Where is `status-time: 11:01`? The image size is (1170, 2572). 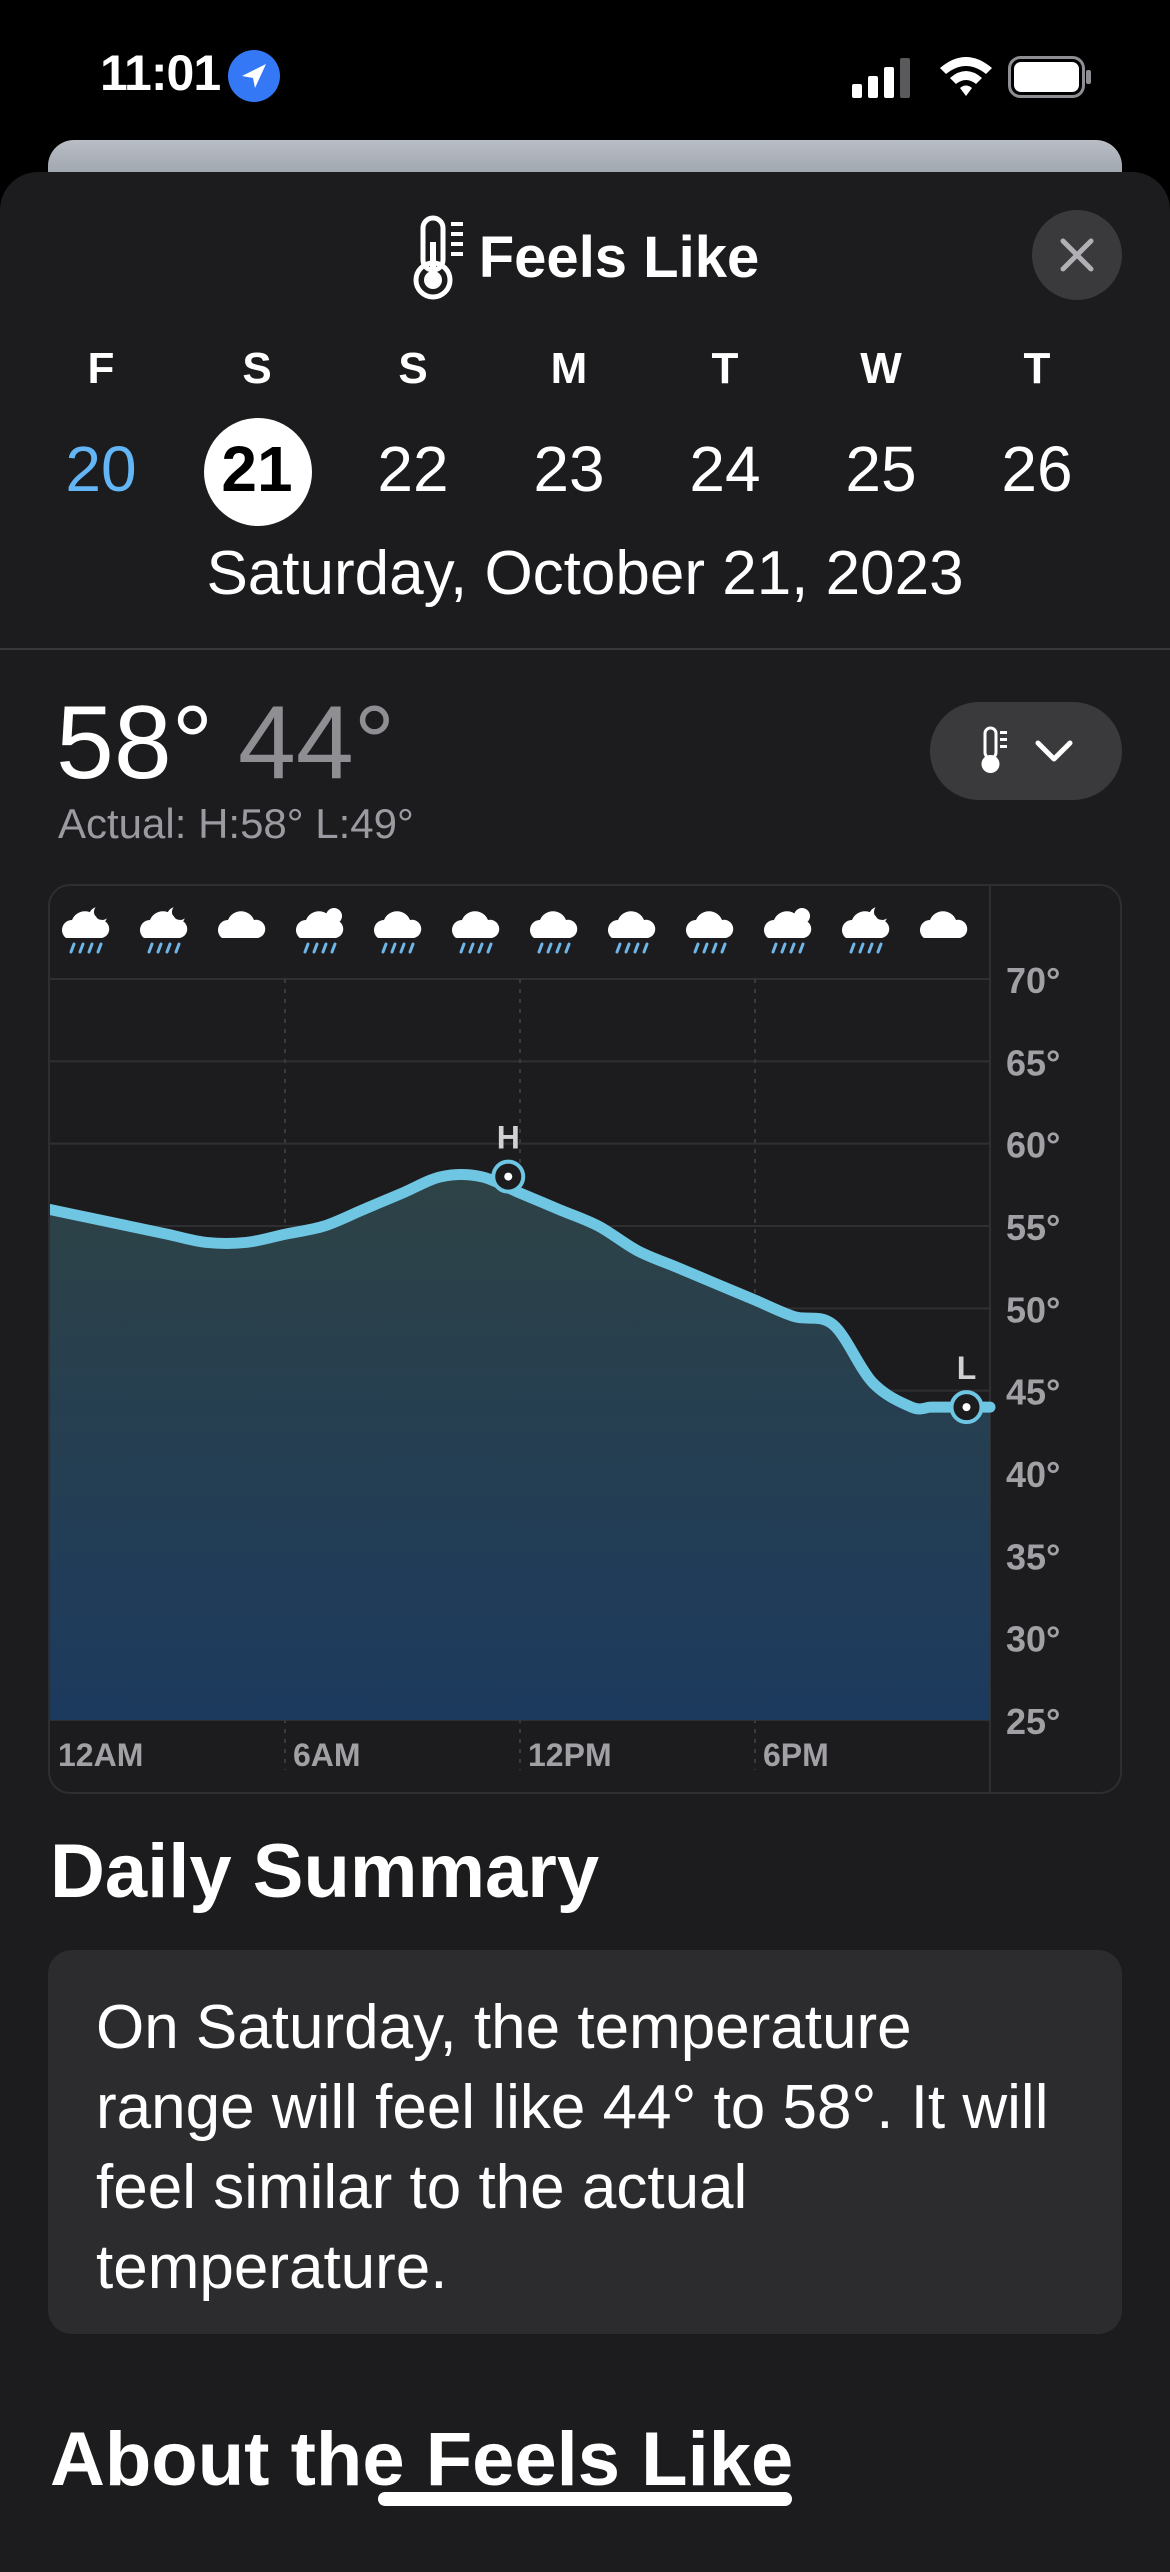
status-time: 11:01 is located at coordinates (160, 73).